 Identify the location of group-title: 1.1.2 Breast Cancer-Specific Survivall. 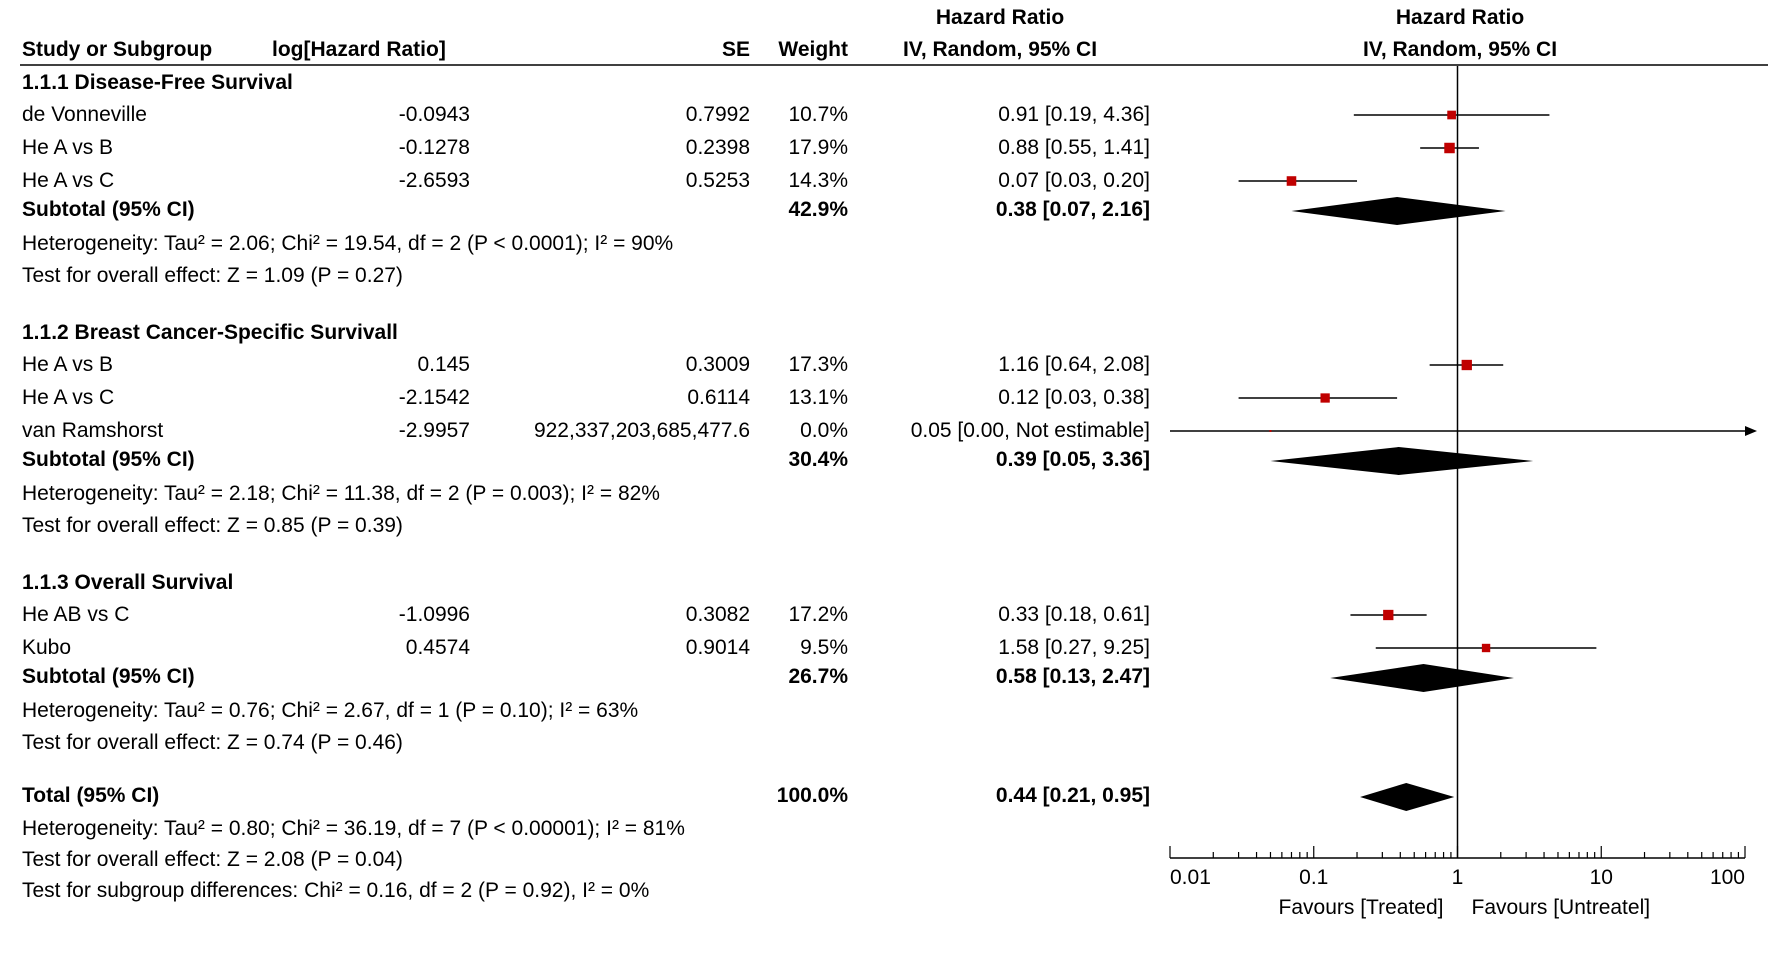
(210, 332).